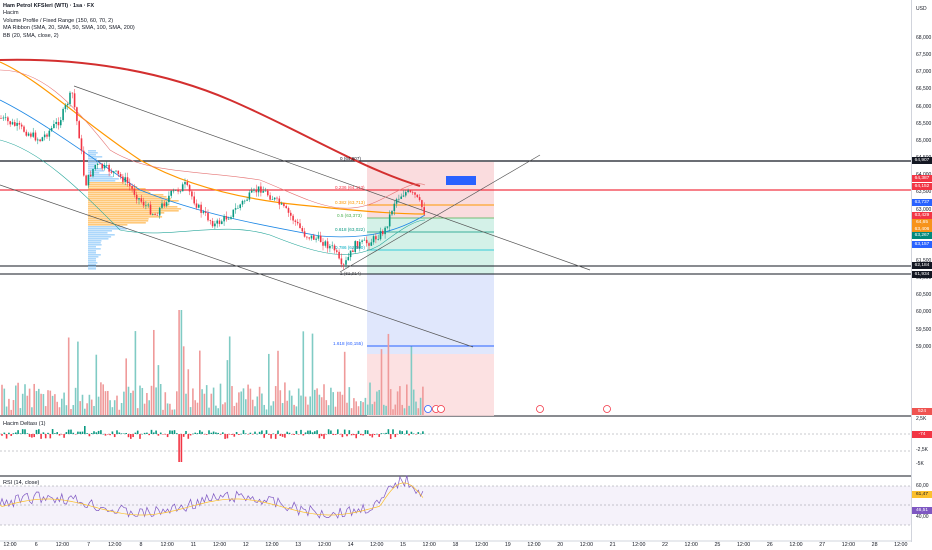 The height and width of the screenshot is (550, 932). Describe the element at coordinates (517, 409) in the screenshot. I see `economic-event-icons` at that location.